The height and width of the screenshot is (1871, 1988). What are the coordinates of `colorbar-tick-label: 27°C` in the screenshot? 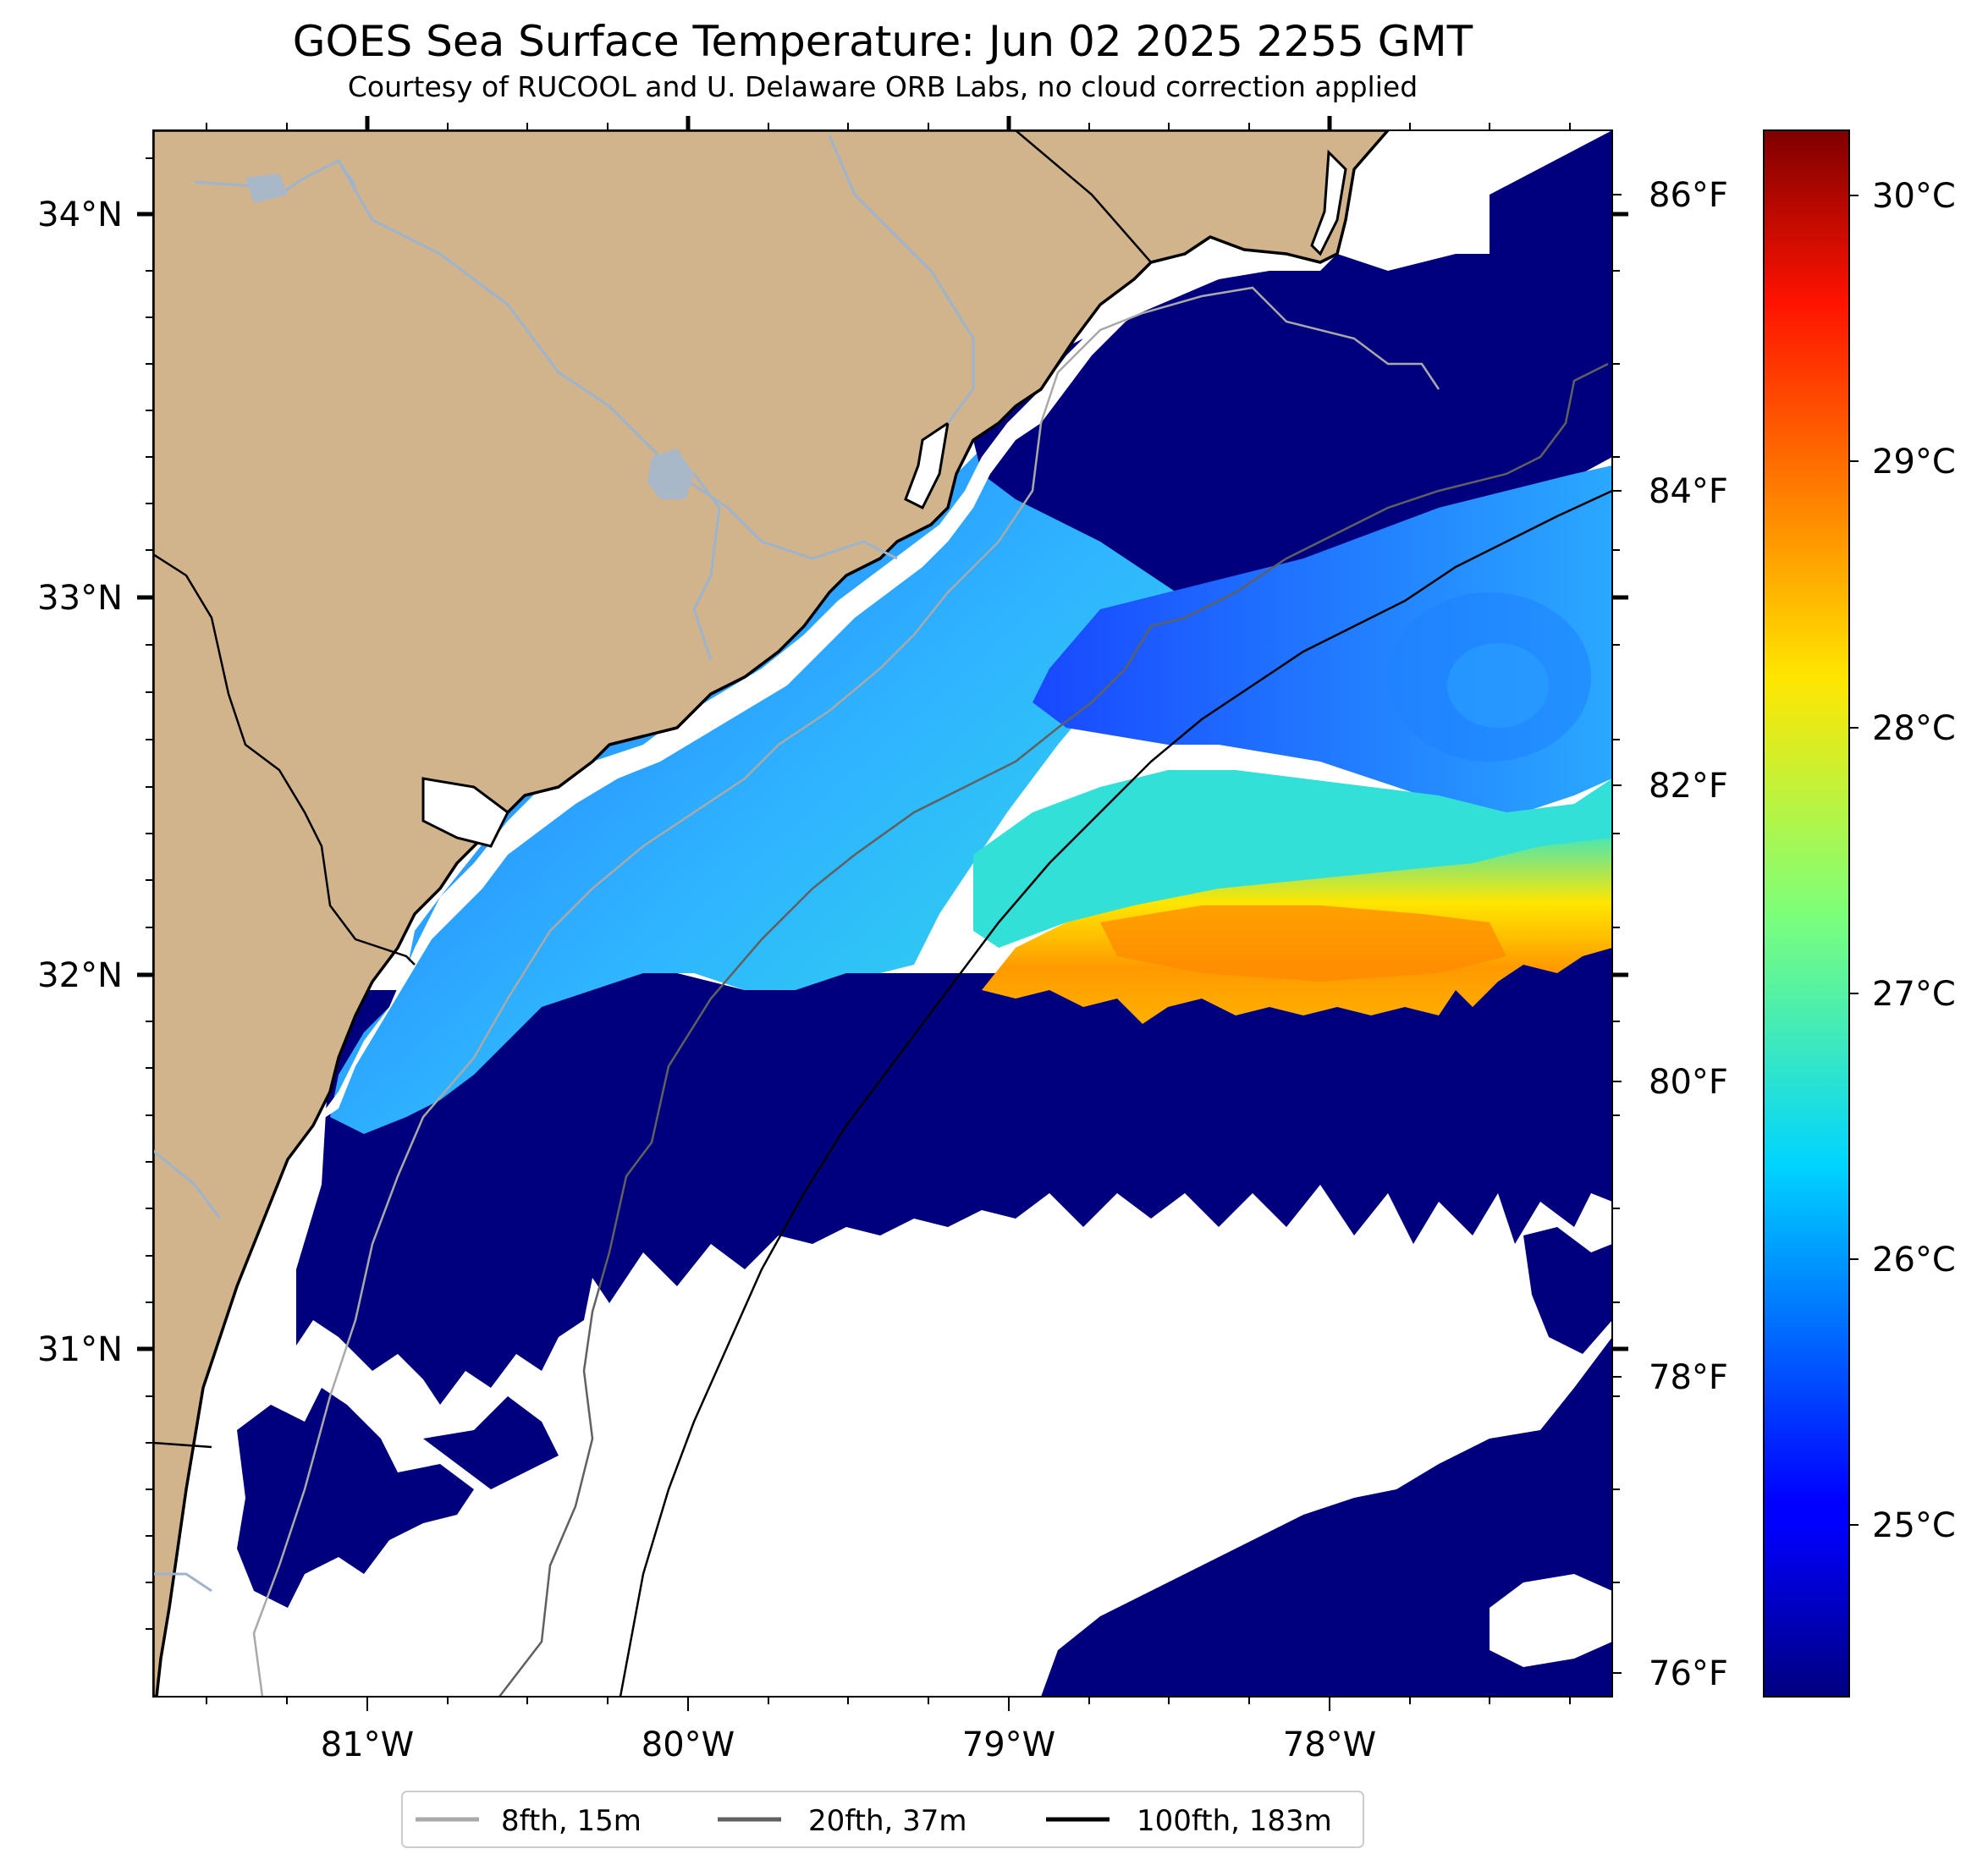 It's located at (1914, 994).